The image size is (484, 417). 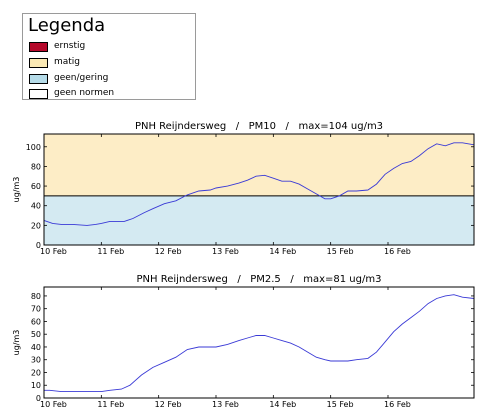 What do you see at coordinates (36, 309) in the screenshot?
I see `y-tick-label: 70` at bounding box center [36, 309].